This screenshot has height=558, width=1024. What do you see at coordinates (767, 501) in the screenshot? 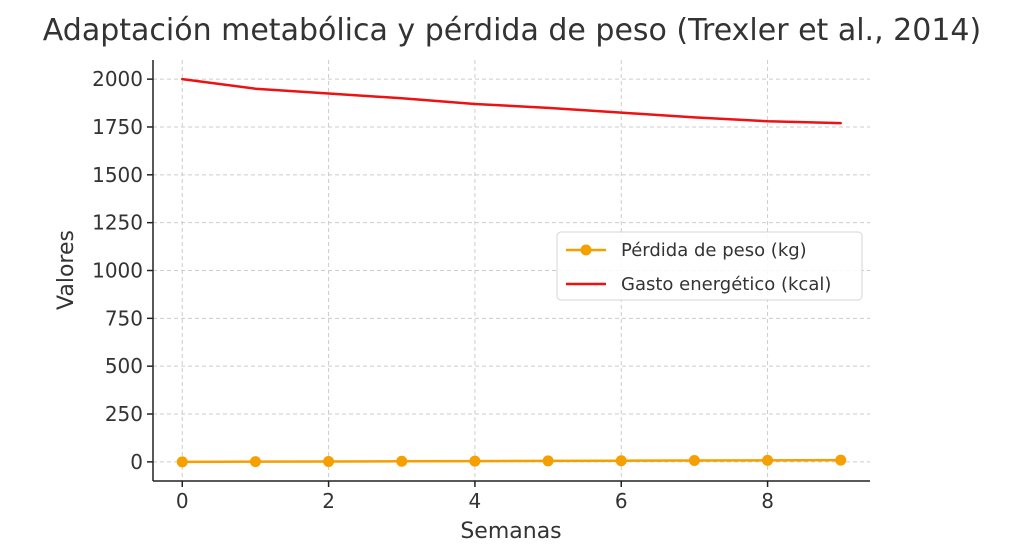
I see `x-tick-label: 8` at bounding box center [767, 501].